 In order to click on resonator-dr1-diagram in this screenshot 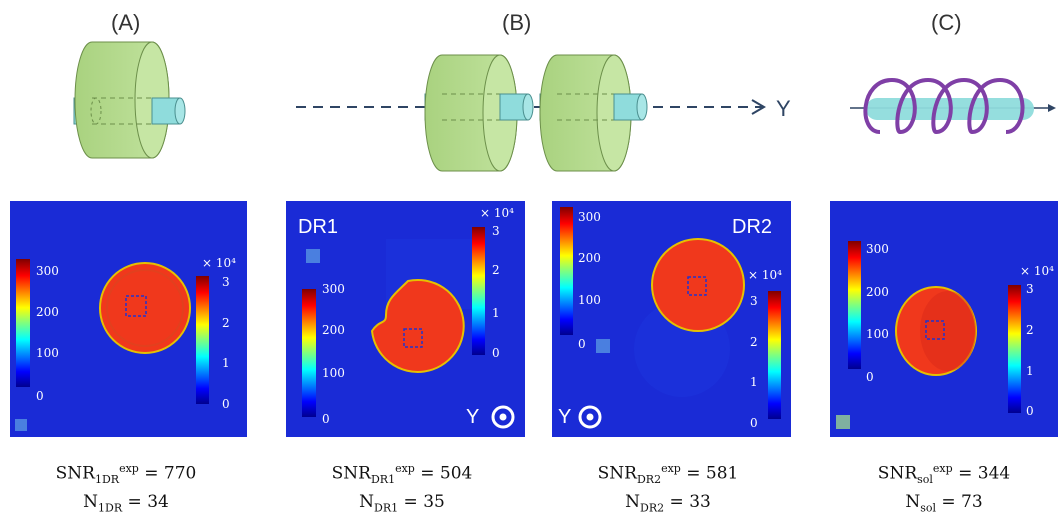, I will do `click(479, 113)`.